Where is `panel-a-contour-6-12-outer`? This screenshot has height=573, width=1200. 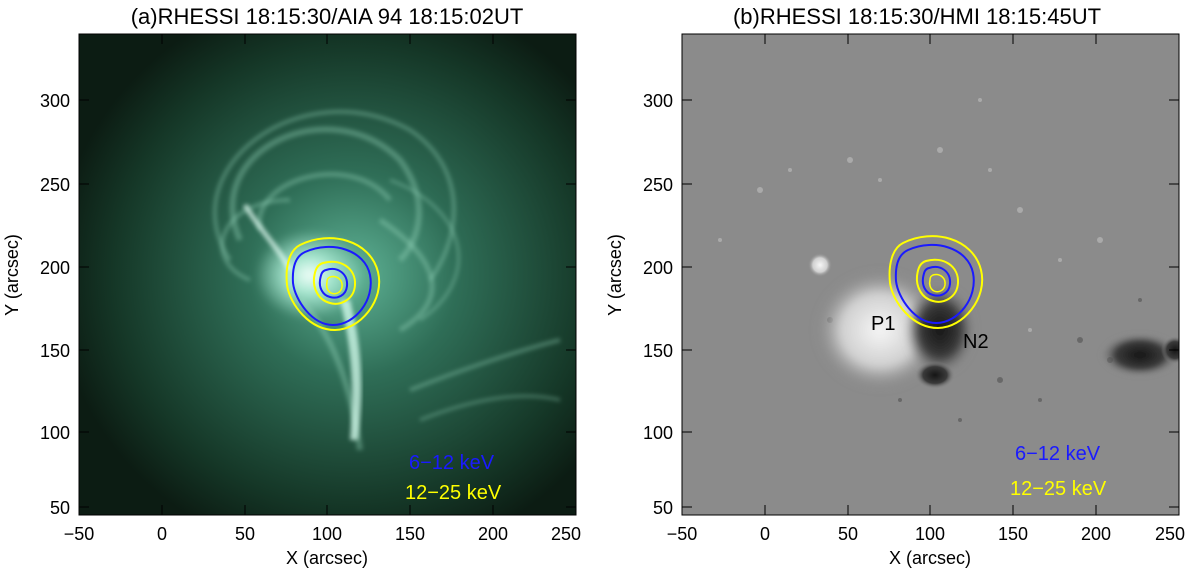 panel-a-contour-6-12-outer is located at coordinates (331, 286).